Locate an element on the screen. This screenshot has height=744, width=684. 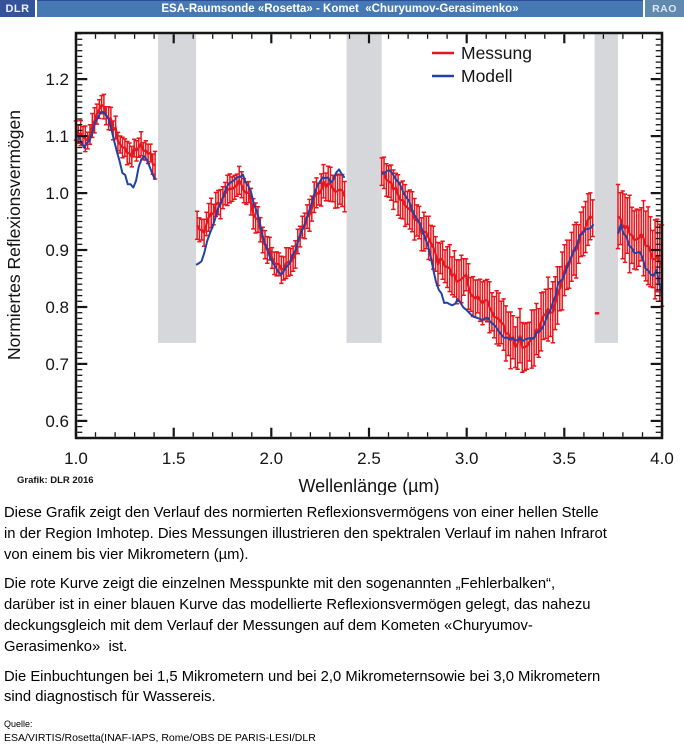
source-label: Quelle: is located at coordinates (18, 724).